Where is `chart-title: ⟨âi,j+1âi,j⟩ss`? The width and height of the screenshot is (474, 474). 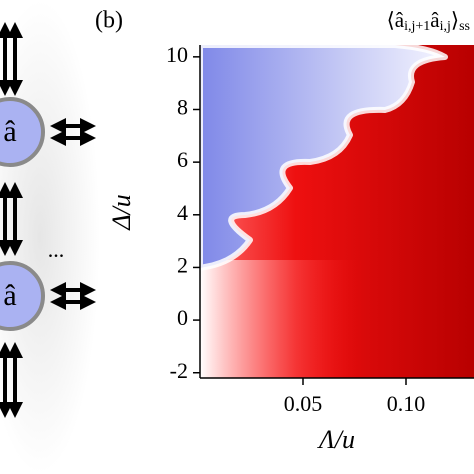
chart-title: ⟨âi,j+1âi,j⟩ss is located at coordinates (428, 21).